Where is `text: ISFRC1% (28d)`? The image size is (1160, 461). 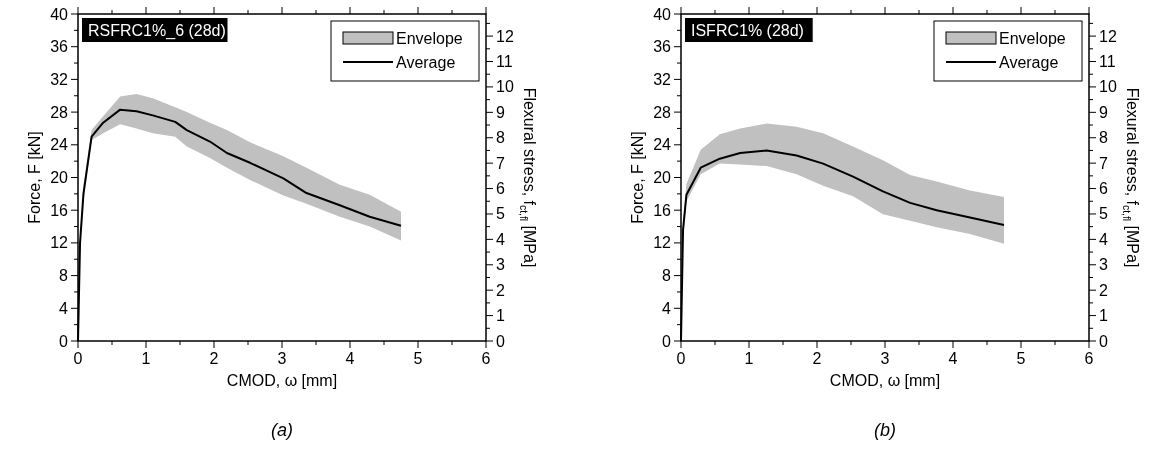
text: ISFRC1% (28d) is located at coordinates (747, 30).